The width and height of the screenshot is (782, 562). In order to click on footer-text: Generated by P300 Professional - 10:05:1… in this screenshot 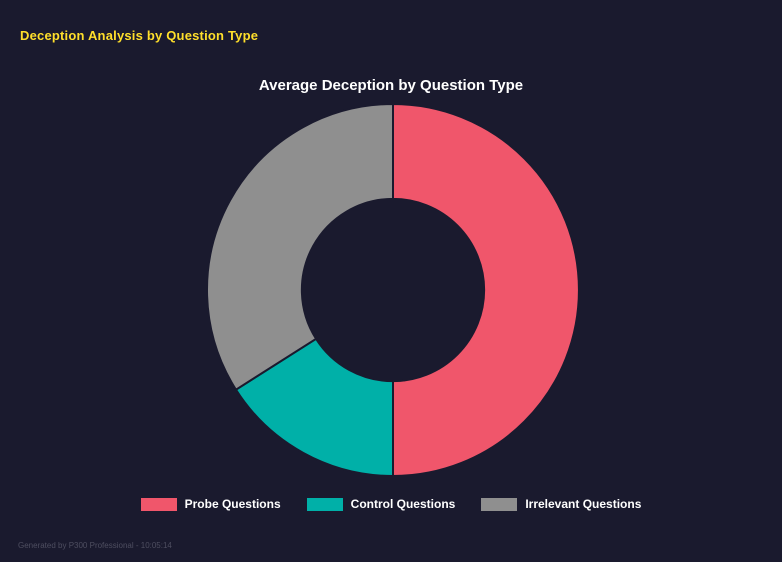, I will do `click(95, 545)`.